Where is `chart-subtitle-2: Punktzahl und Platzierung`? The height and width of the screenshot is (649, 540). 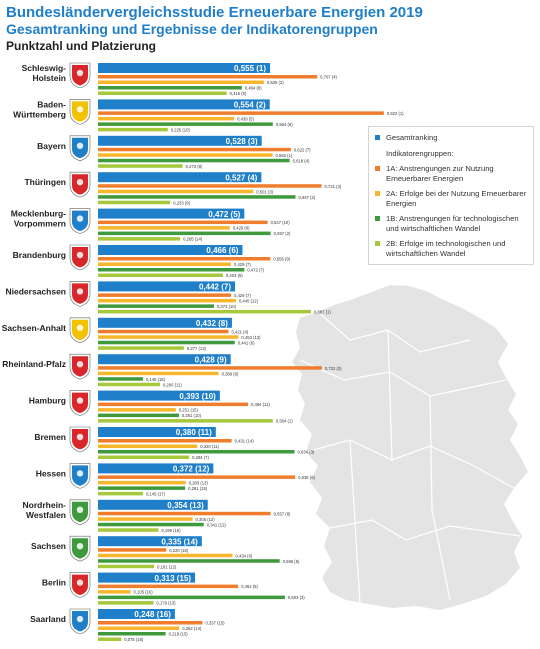 chart-subtitle-2: Punktzahl und Platzierung is located at coordinates (81, 46).